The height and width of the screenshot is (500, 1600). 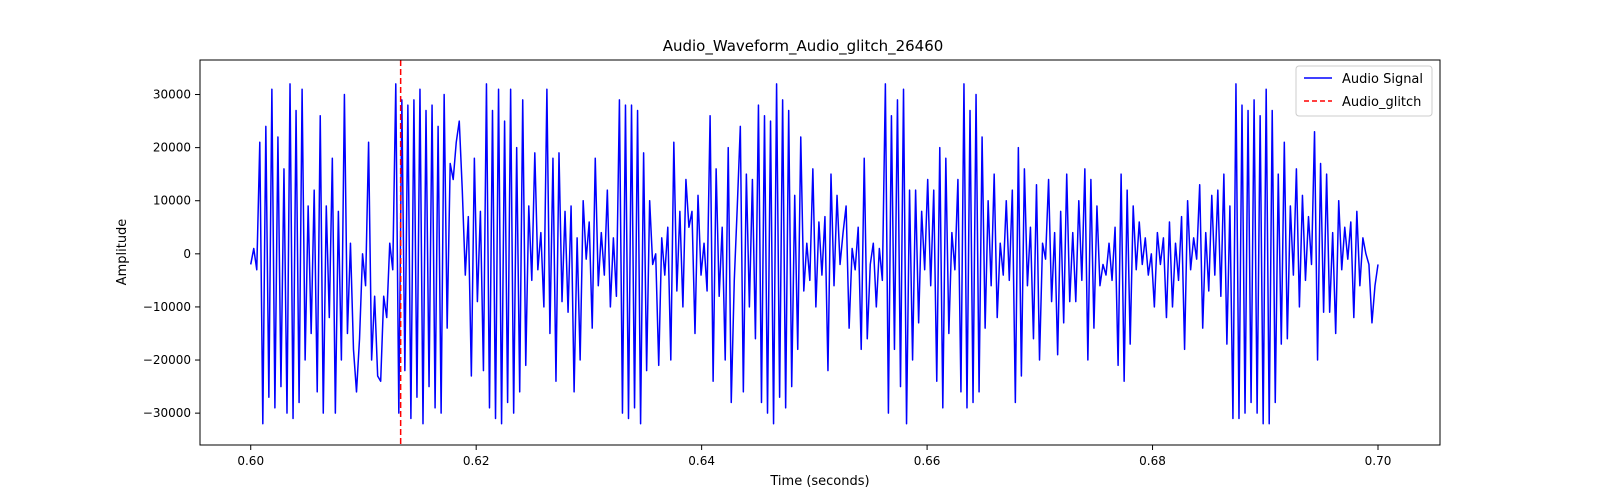 What do you see at coordinates (122, 252) in the screenshot?
I see `y-axis-label: Amplitude` at bounding box center [122, 252].